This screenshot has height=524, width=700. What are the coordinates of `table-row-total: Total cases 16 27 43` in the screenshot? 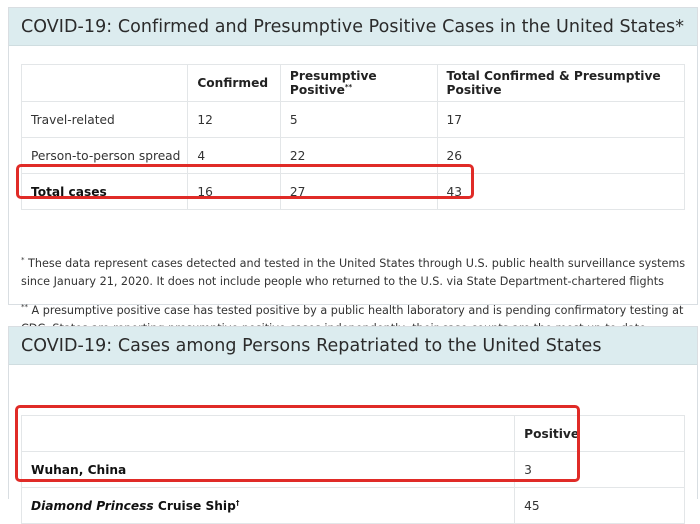 It's located at (353, 191).